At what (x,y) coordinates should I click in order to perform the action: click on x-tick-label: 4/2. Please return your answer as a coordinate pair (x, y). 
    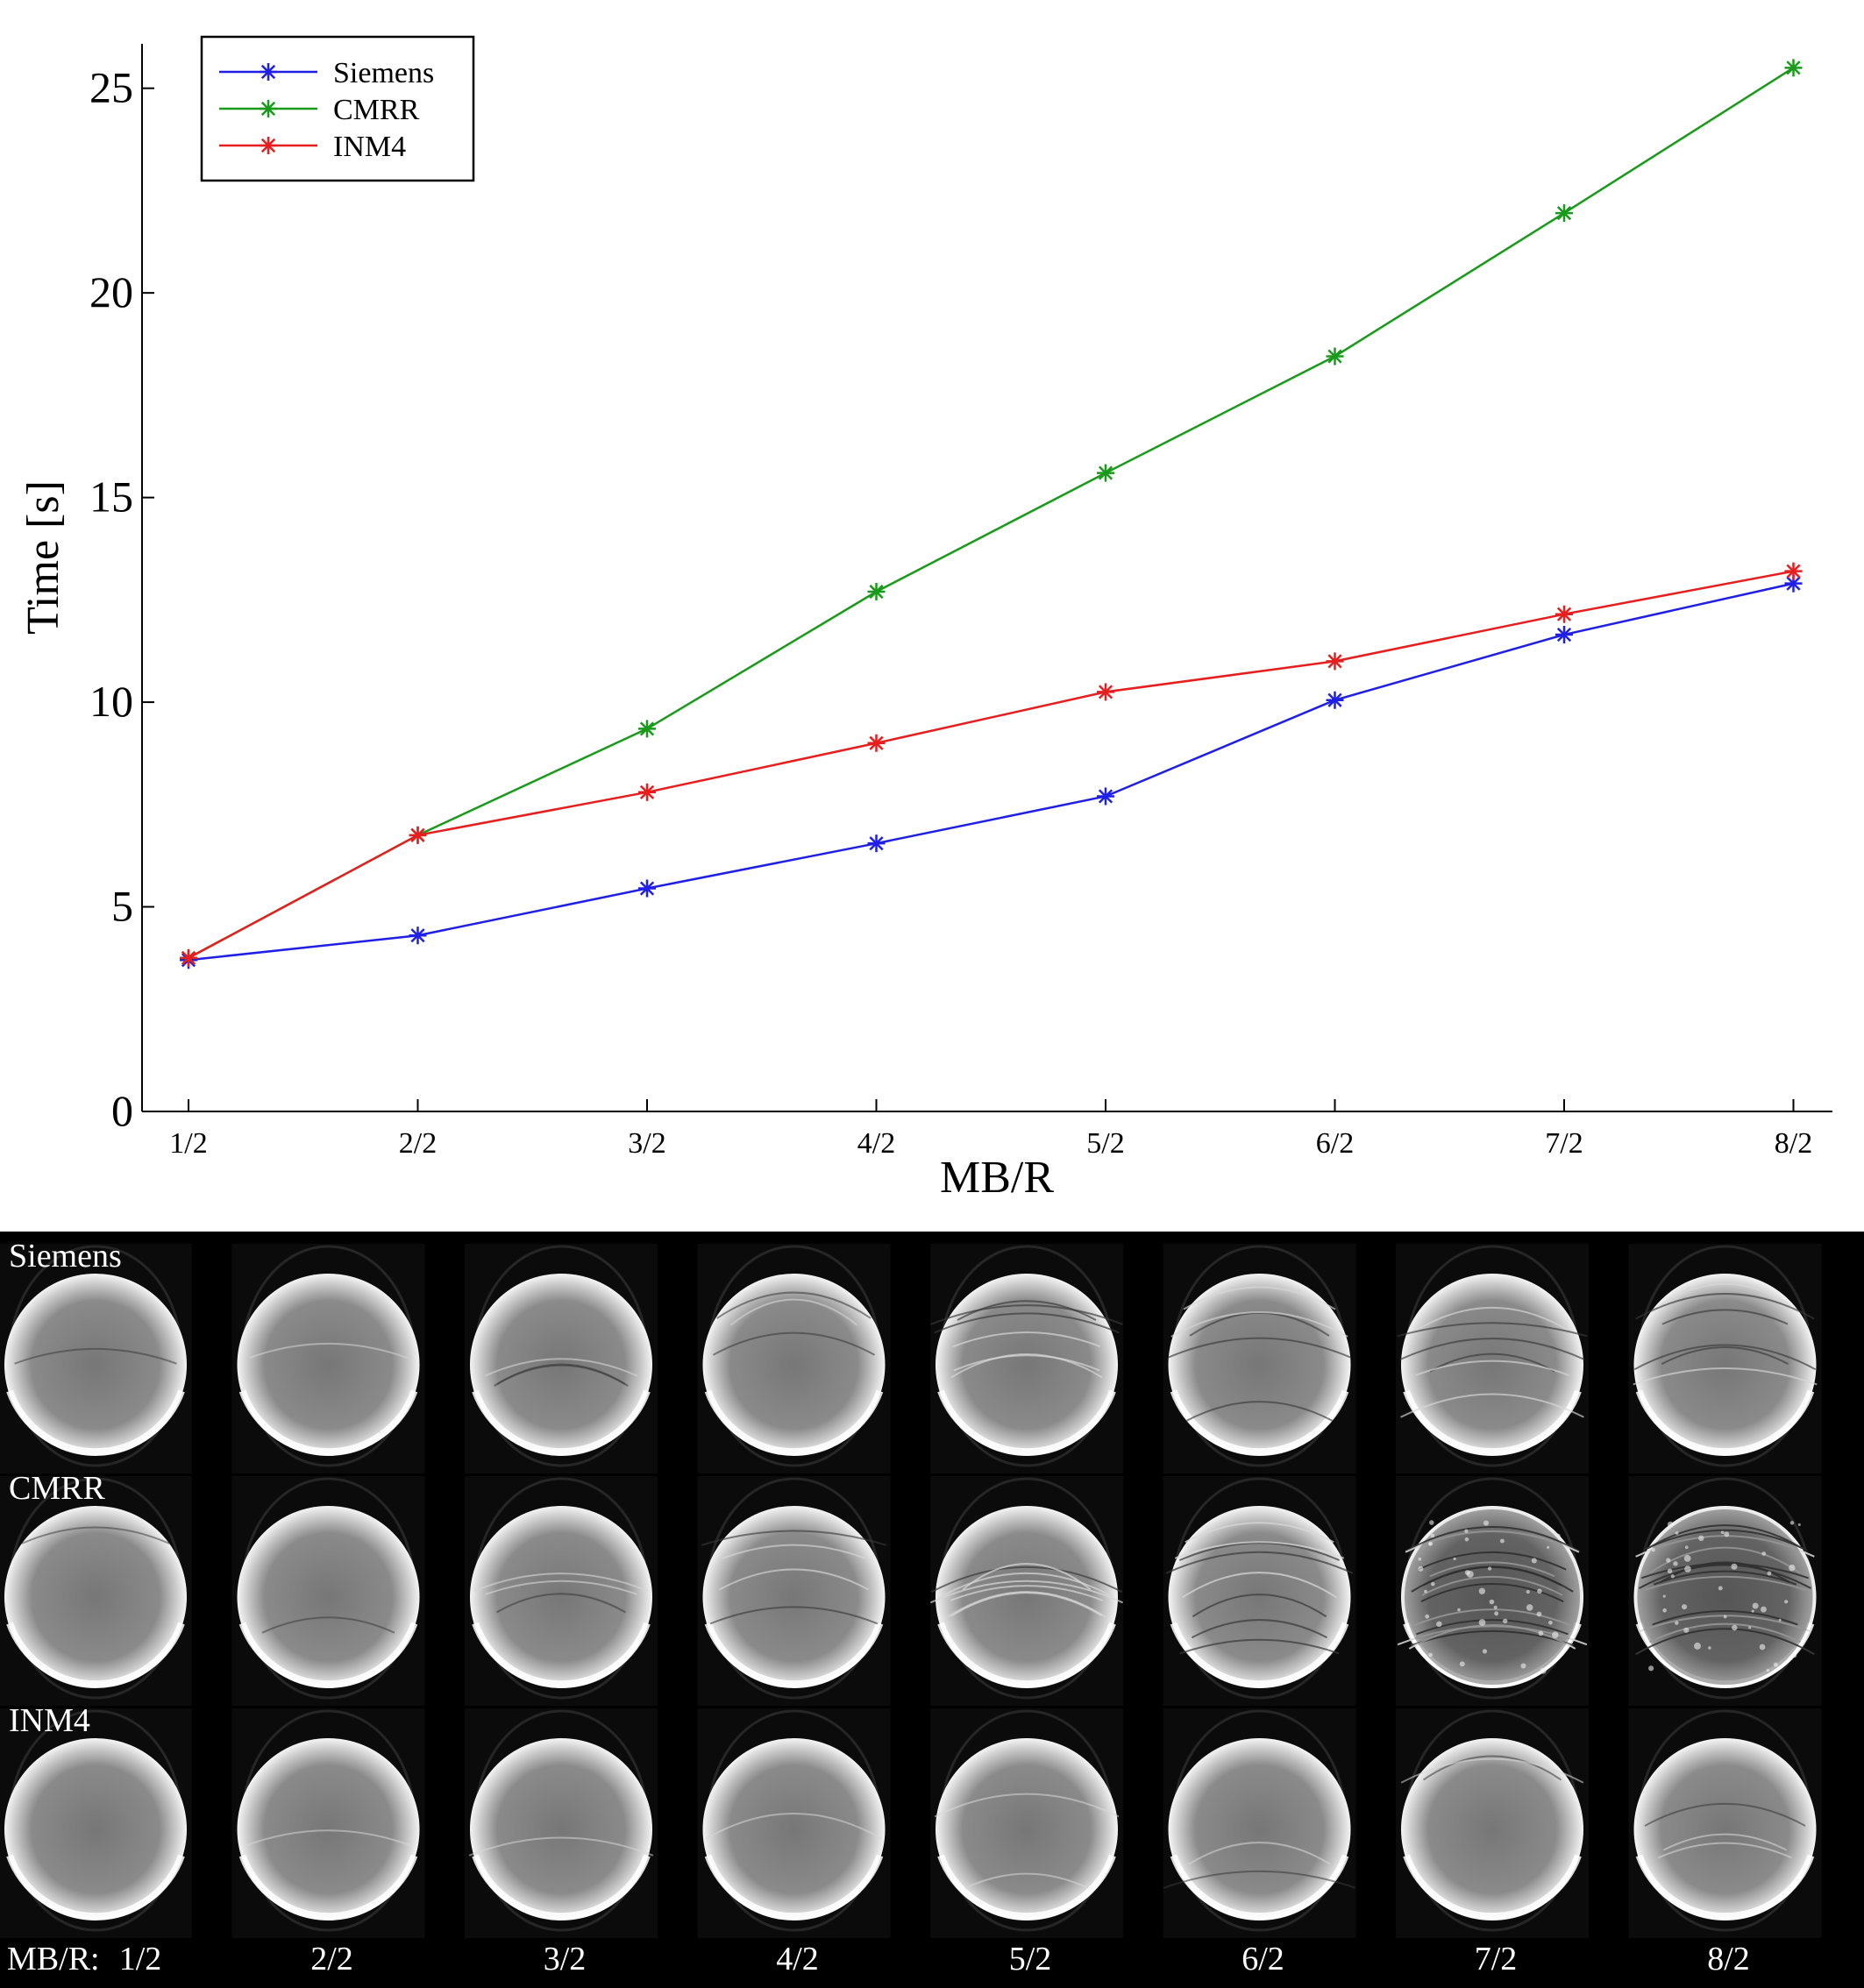
    Looking at the image, I should click on (876, 1143).